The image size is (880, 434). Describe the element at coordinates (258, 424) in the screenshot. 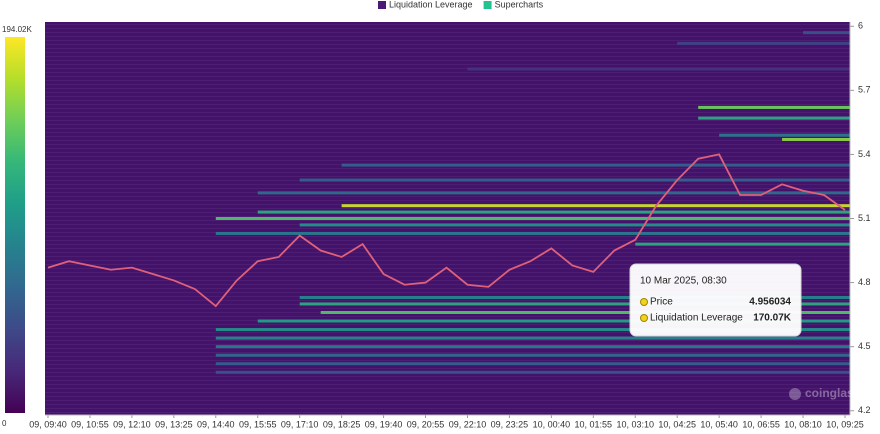

I see `x-tick-label: 09, 15:55` at that location.